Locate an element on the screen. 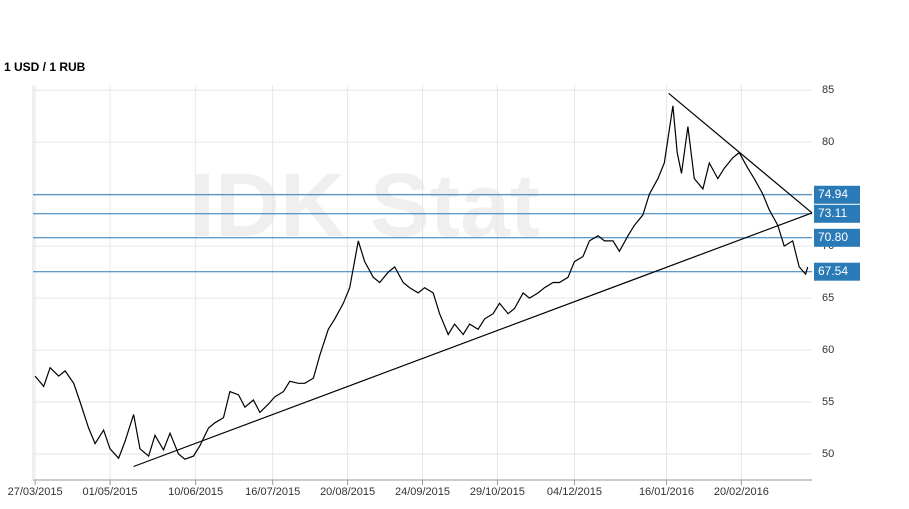  x-tick-label: 27/03/2015 is located at coordinates (35, 492).